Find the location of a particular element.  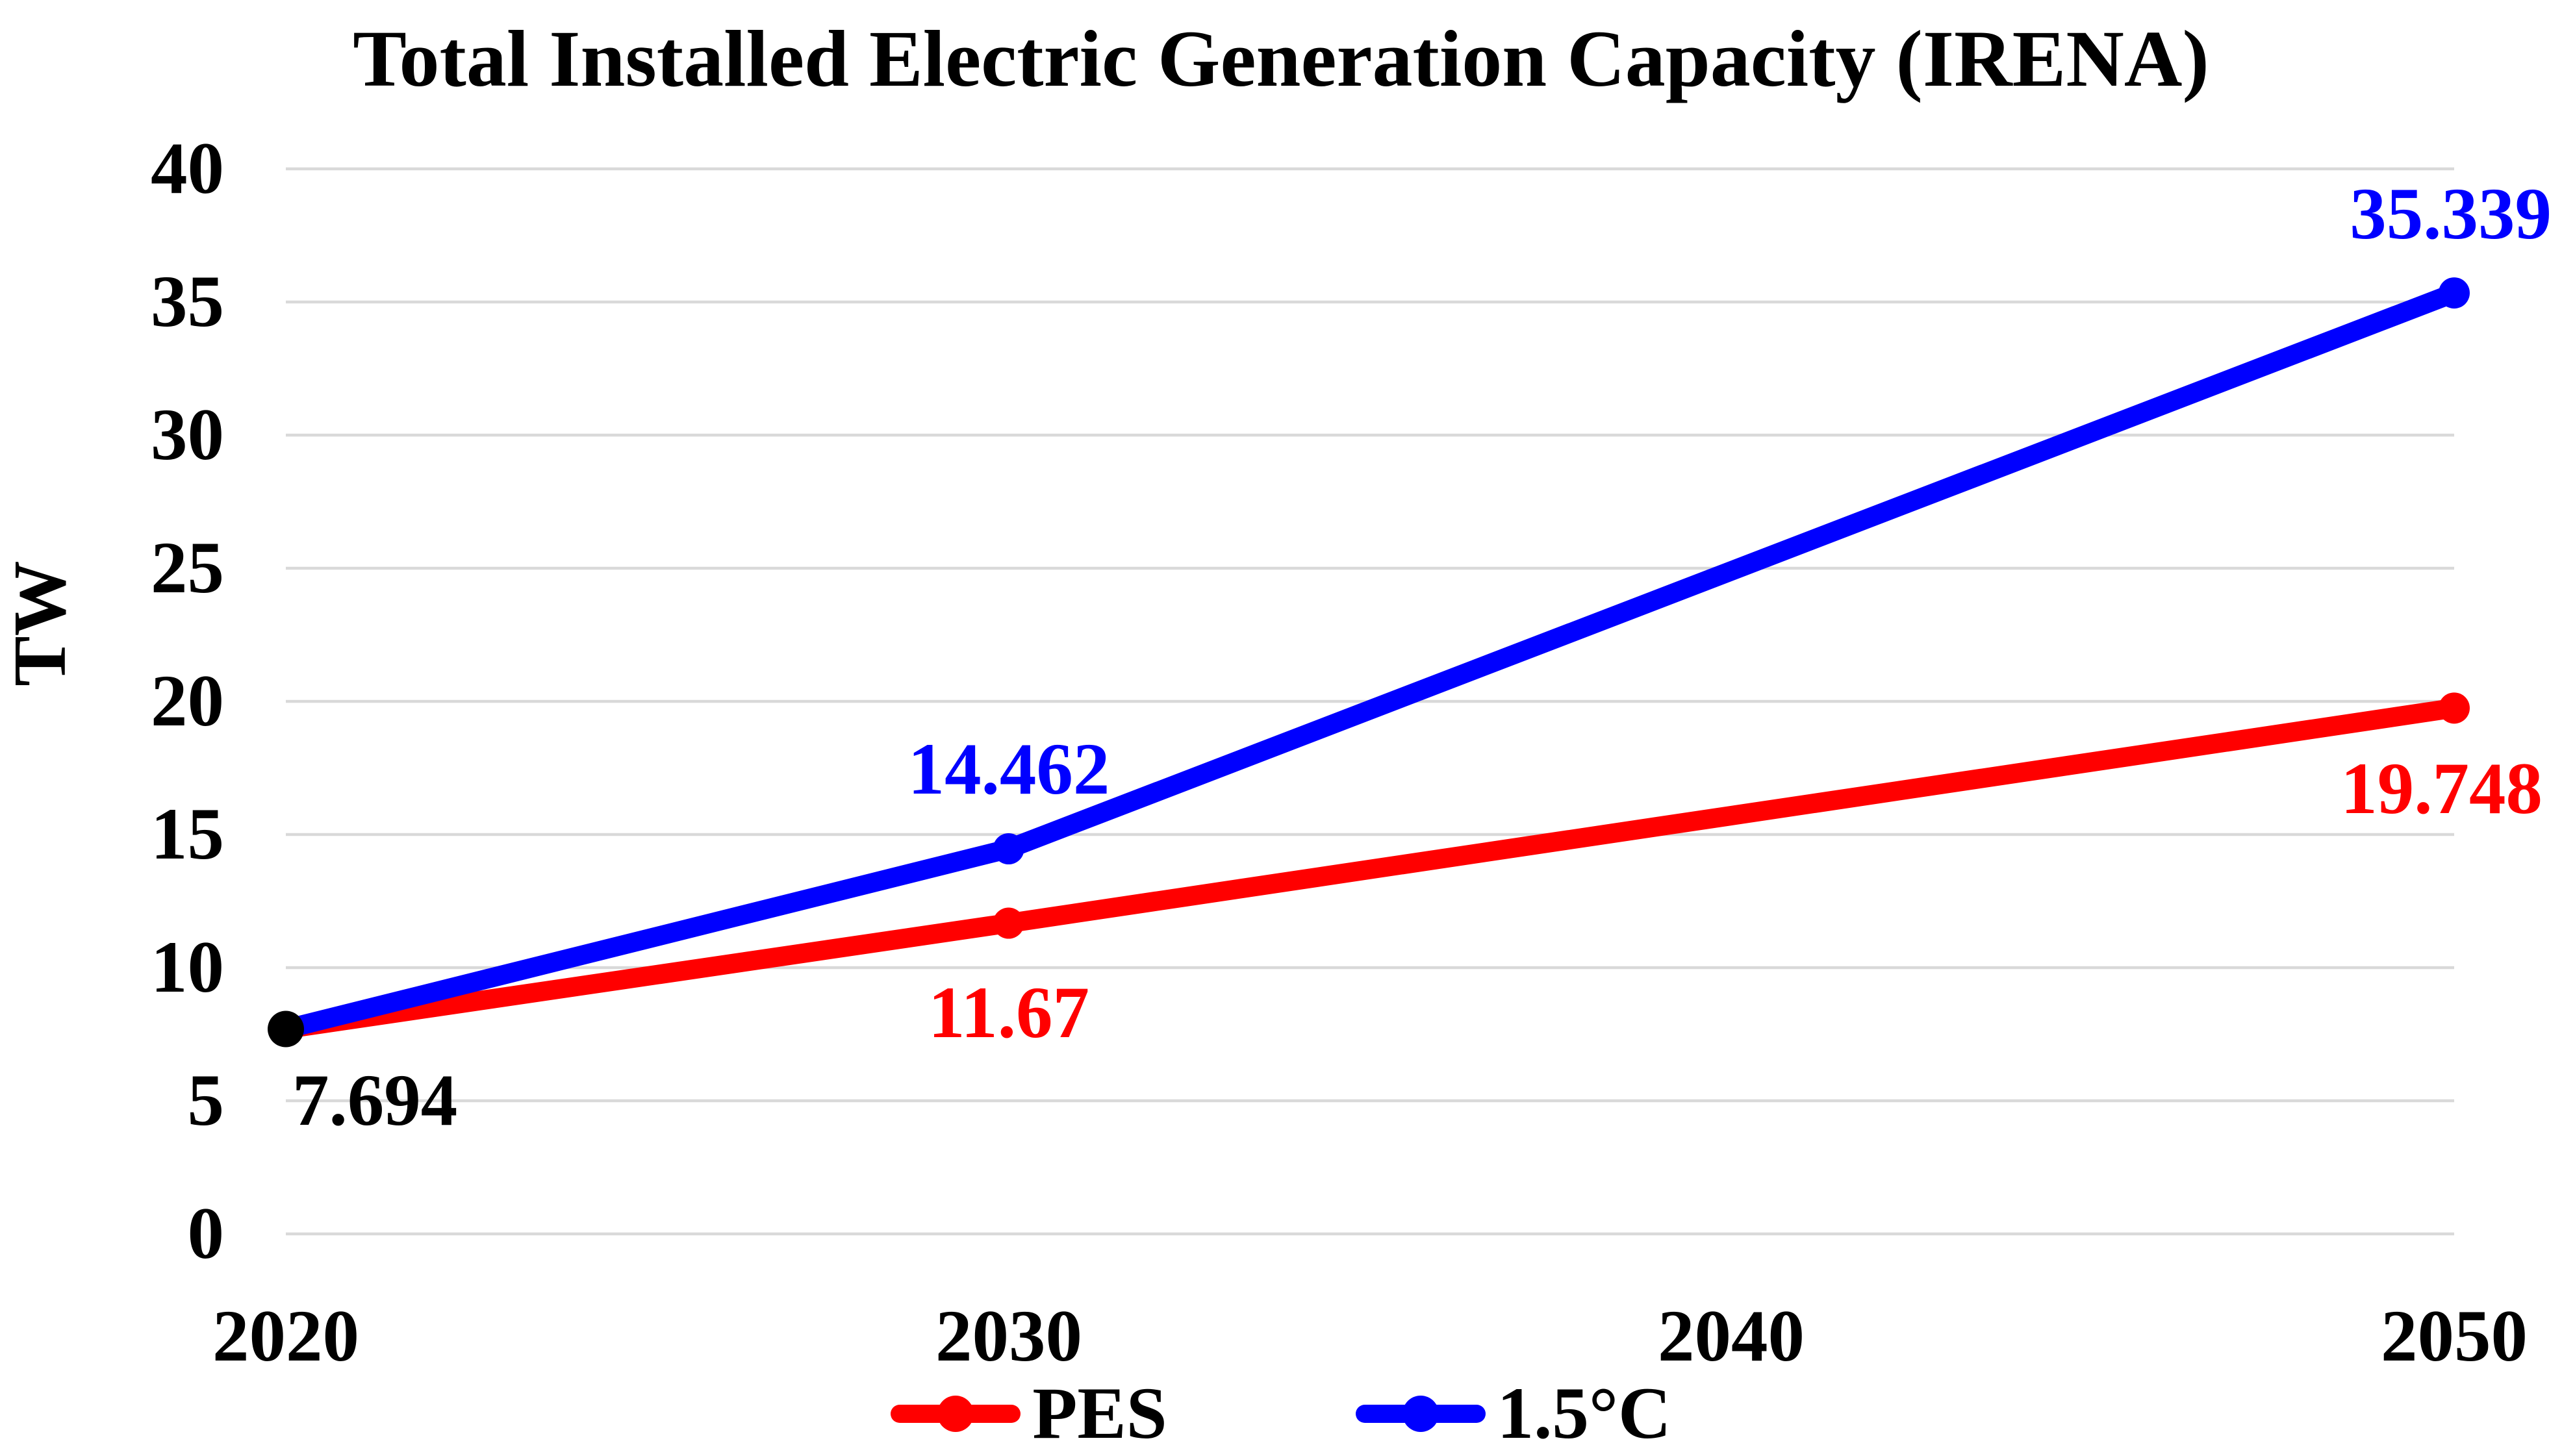

legend-item-pes: PES is located at coordinates (1029, 1414).